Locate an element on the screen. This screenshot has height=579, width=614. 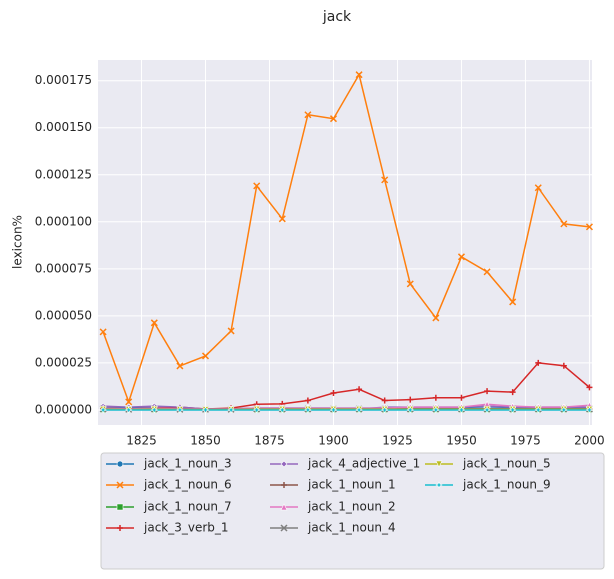
legend-label: jack_1_noun_9 is located at coordinates (506, 485).